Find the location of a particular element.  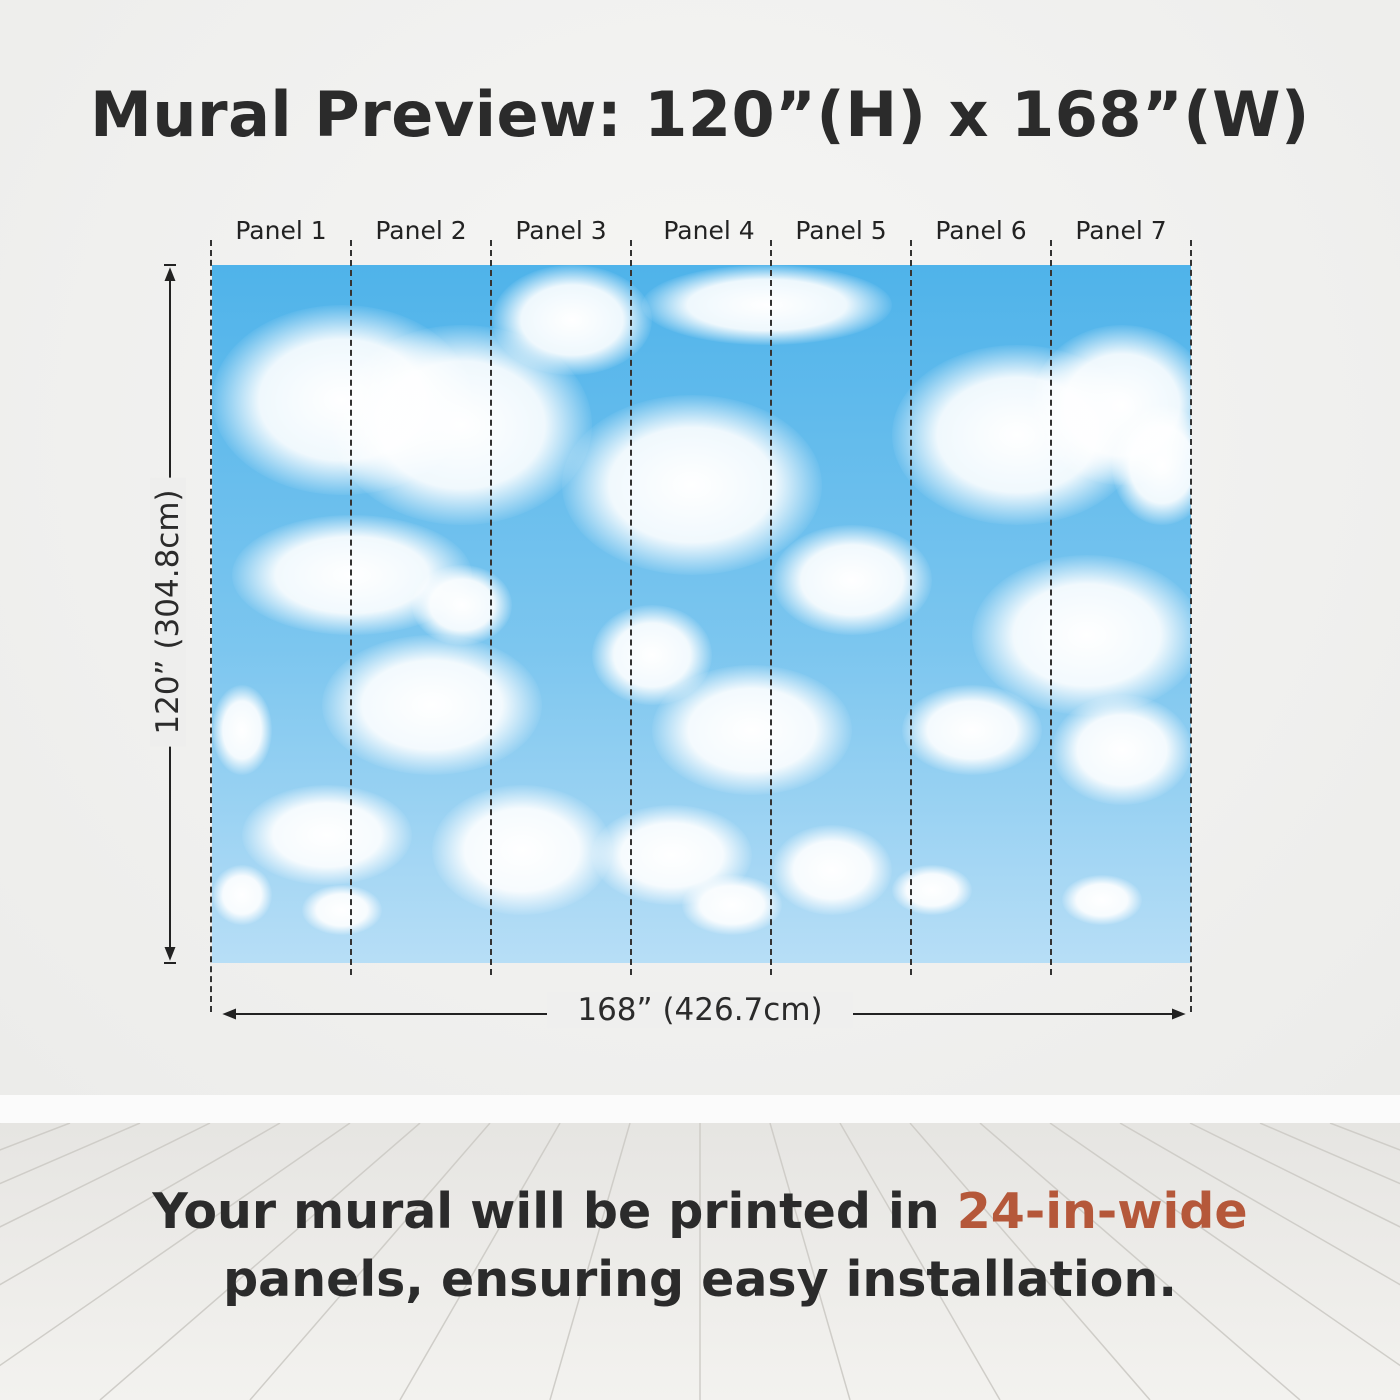

width-dimension-label-wrap: 168” (426.7cm) is located at coordinates (700, 1010).